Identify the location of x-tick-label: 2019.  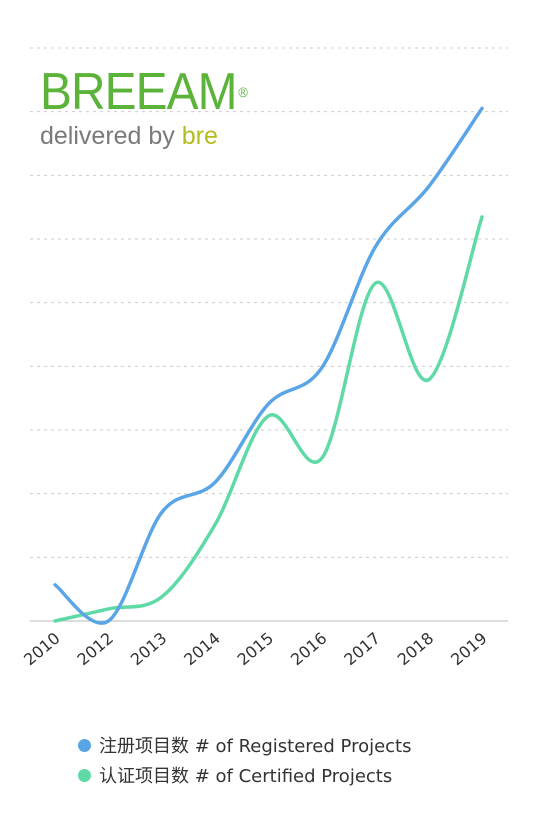
(468, 649).